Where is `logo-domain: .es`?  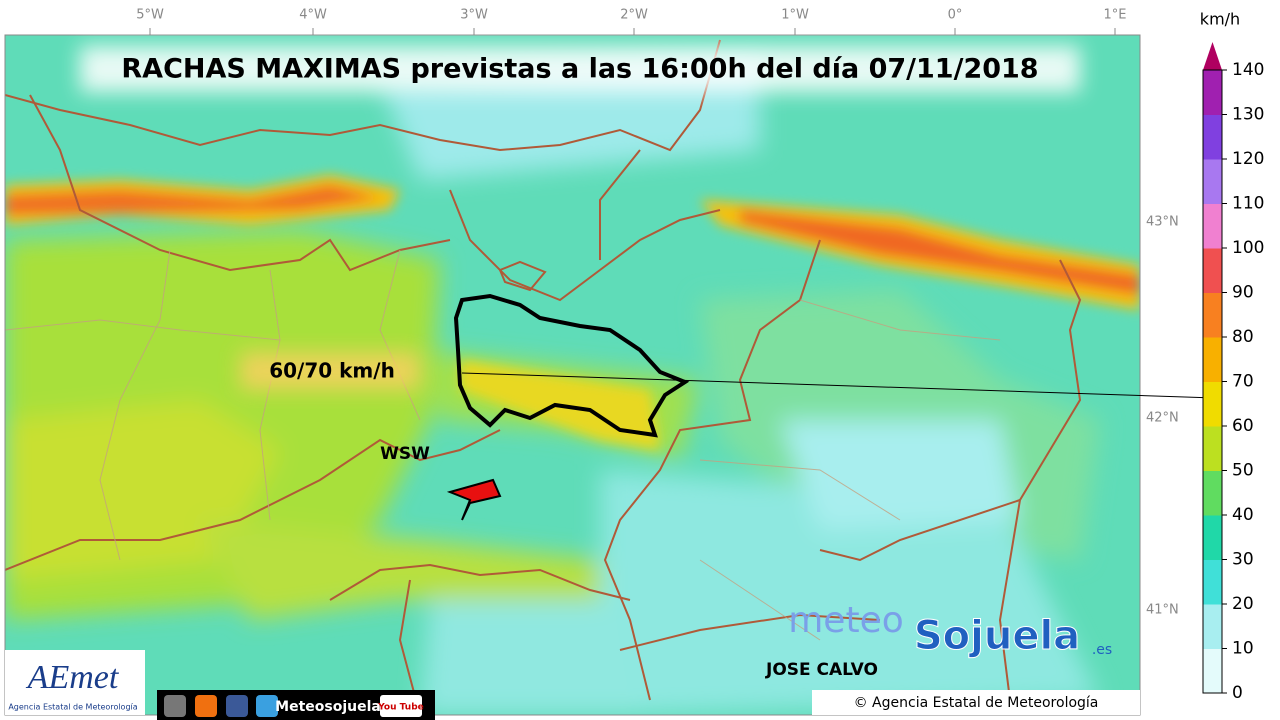
logo-domain: .es is located at coordinates (1102, 650).